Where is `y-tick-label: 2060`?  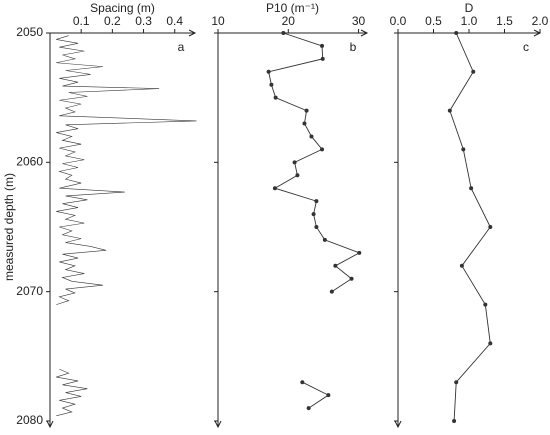 y-tick-label: 2060 is located at coordinates (29, 162).